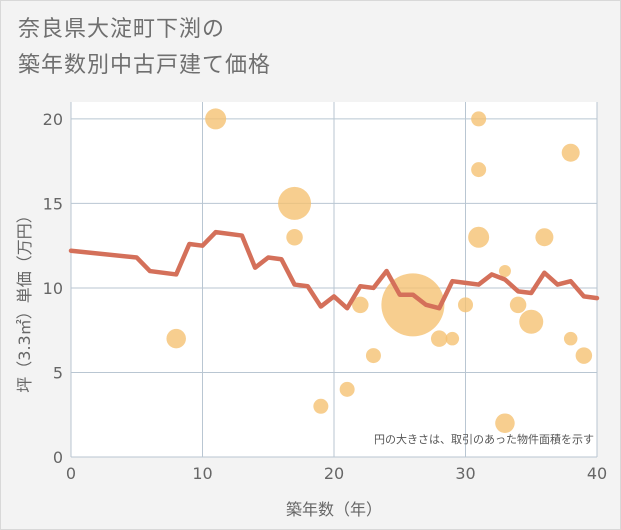 This screenshot has height=530, width=621. I want to click on y-tick-label: 20, so click(53, 119).